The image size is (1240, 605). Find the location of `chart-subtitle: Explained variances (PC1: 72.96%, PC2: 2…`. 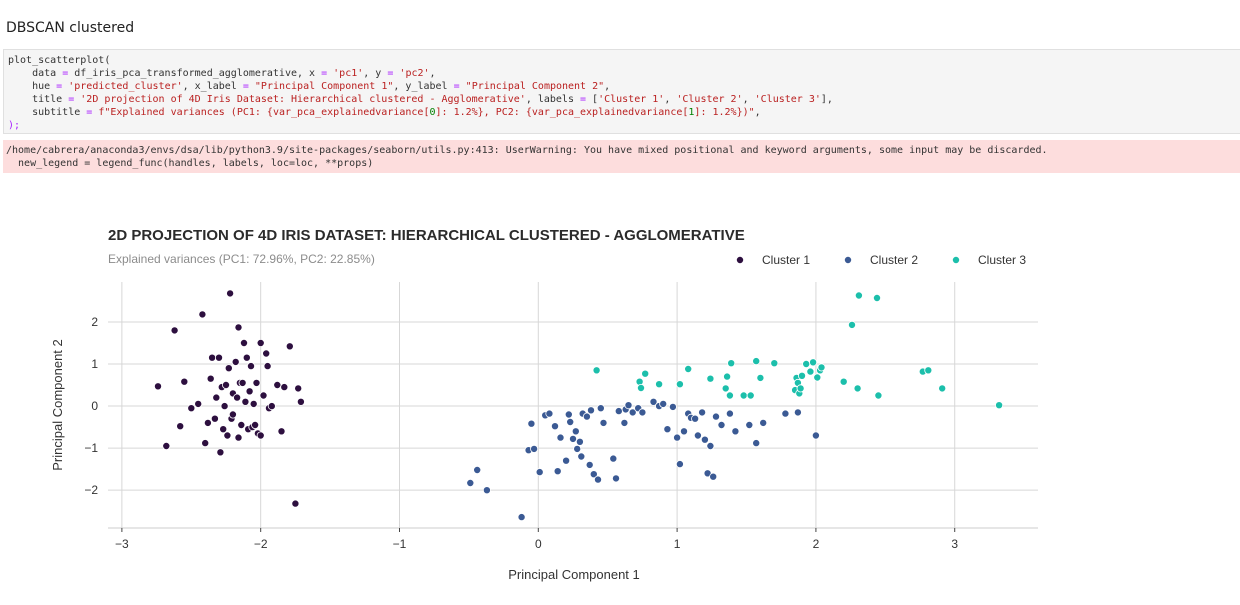

chart-subtitle: Explained variances (PC1: 72.96%, PC2: 2… is located at coordinates (241, 259).